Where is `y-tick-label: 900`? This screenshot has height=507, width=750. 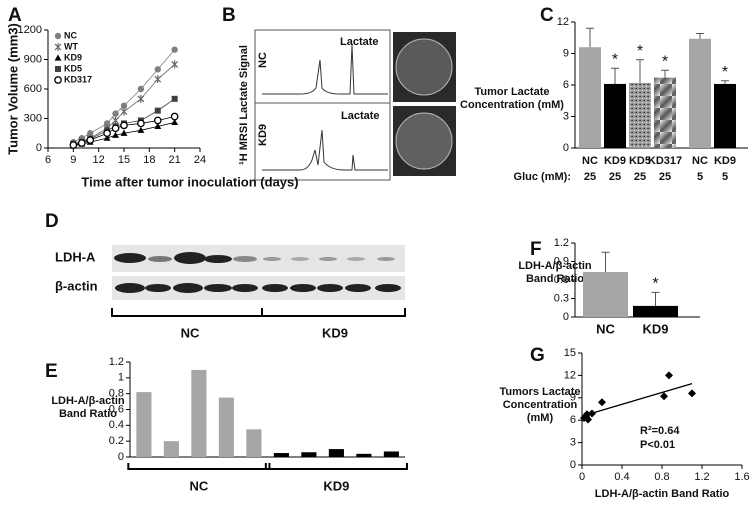 y-tick-label: 900 is located at coordinates (33, 59).